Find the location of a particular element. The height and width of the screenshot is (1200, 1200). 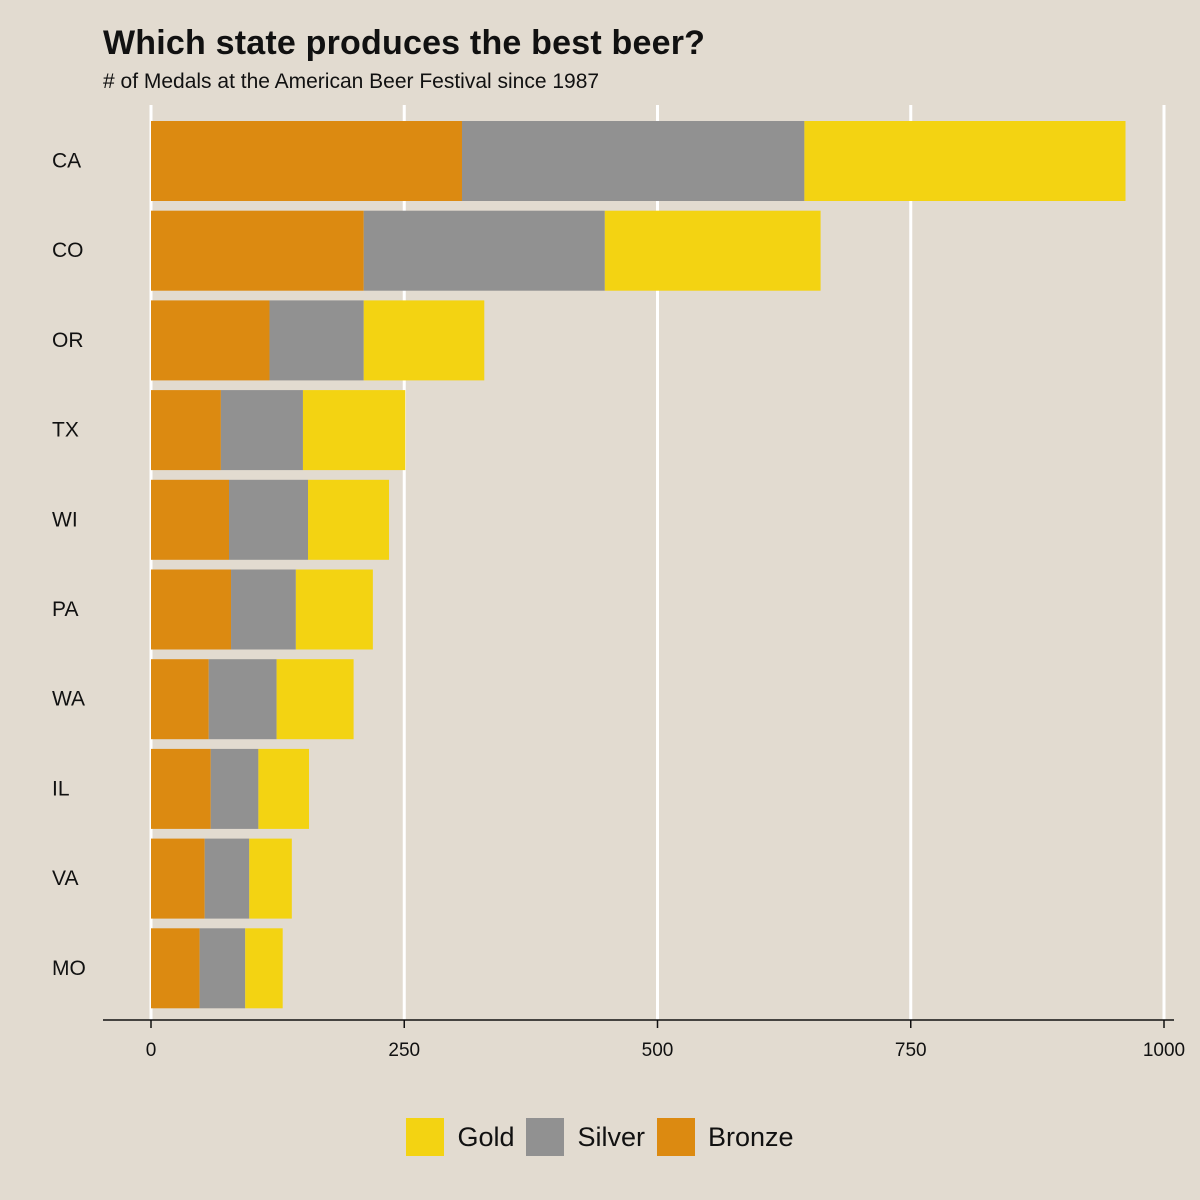

bar-co-bronze is located at coordinates (257, 250).